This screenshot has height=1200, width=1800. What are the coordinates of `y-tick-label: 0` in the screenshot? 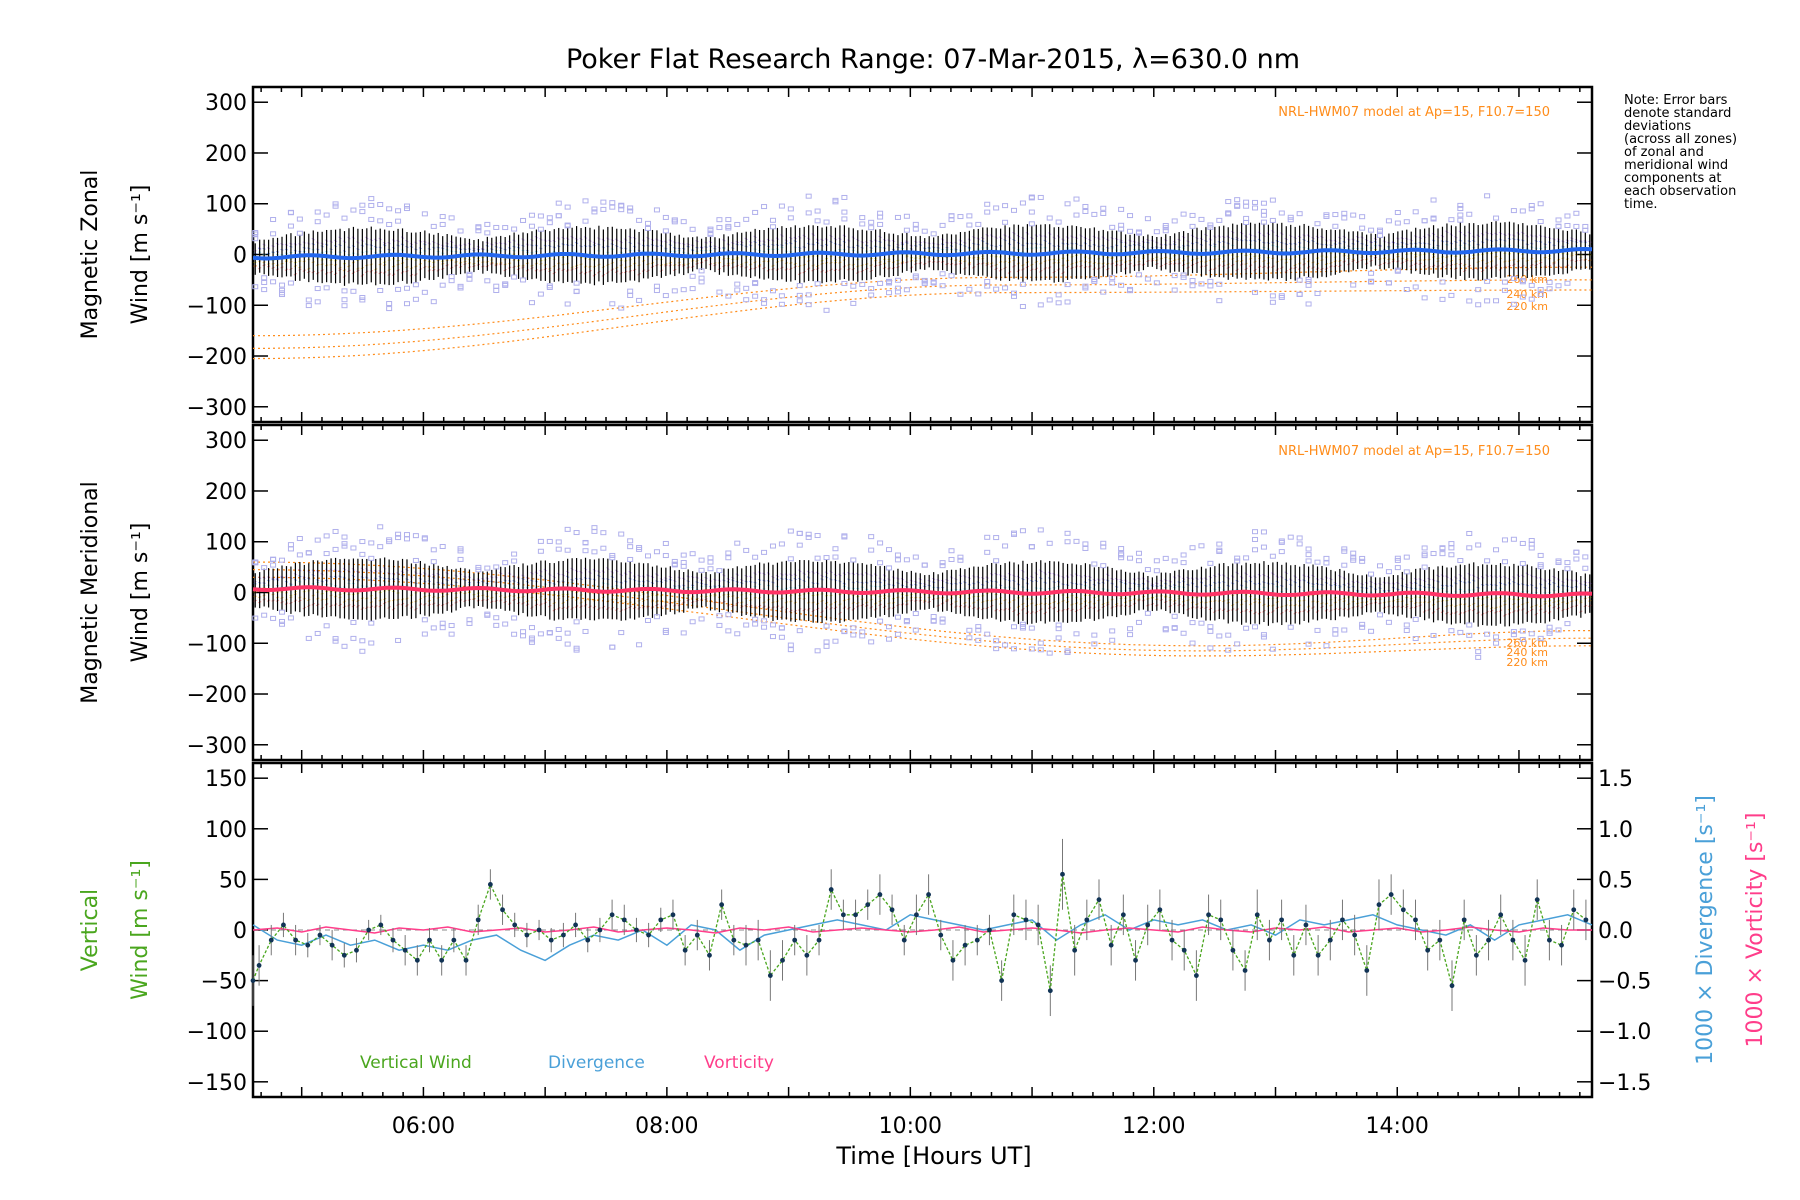 It's located at (240, 594).